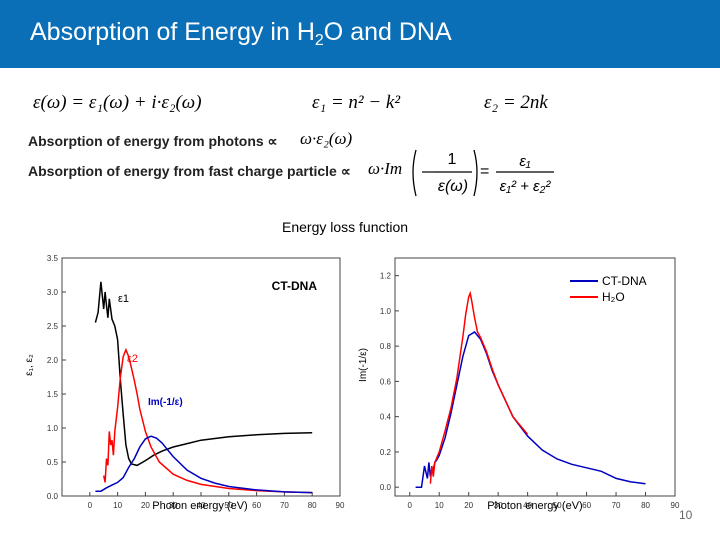  Describe the element at coordinates (475, 173) in the screenshot. I see `right-paren` at that location.